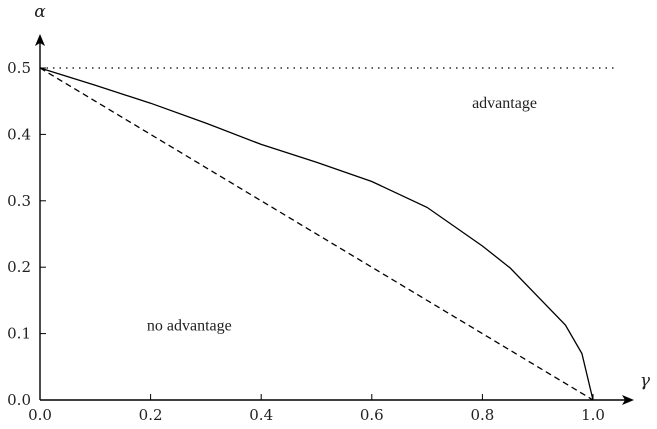 The image size is (657, 429). I want to click on y-axis-label: α, so click(40, 12).